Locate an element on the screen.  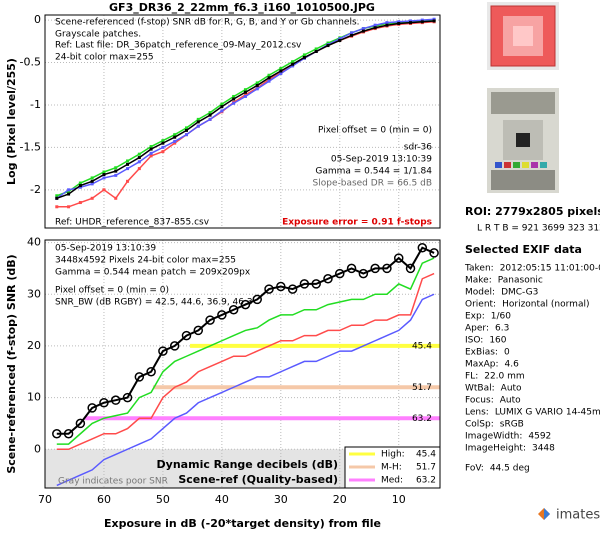
y-axis-label: Scene-referenced (f-stop) SNR (dB) is located at coordinates (11, 363).